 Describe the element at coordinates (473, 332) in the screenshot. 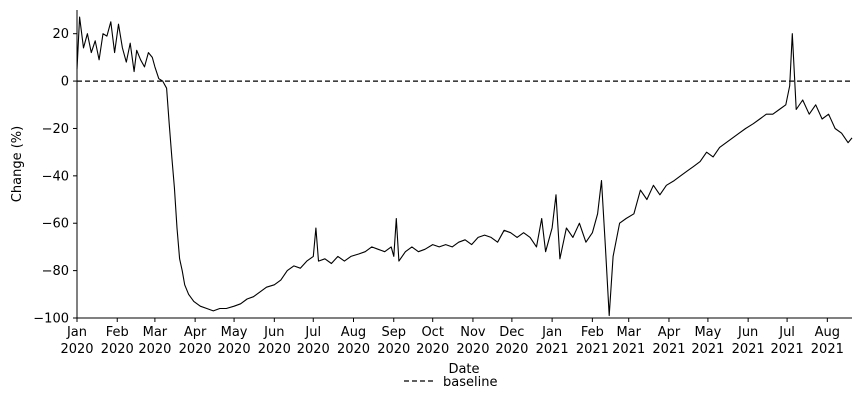

I see `x-tick-label-month: Nov` at that location.